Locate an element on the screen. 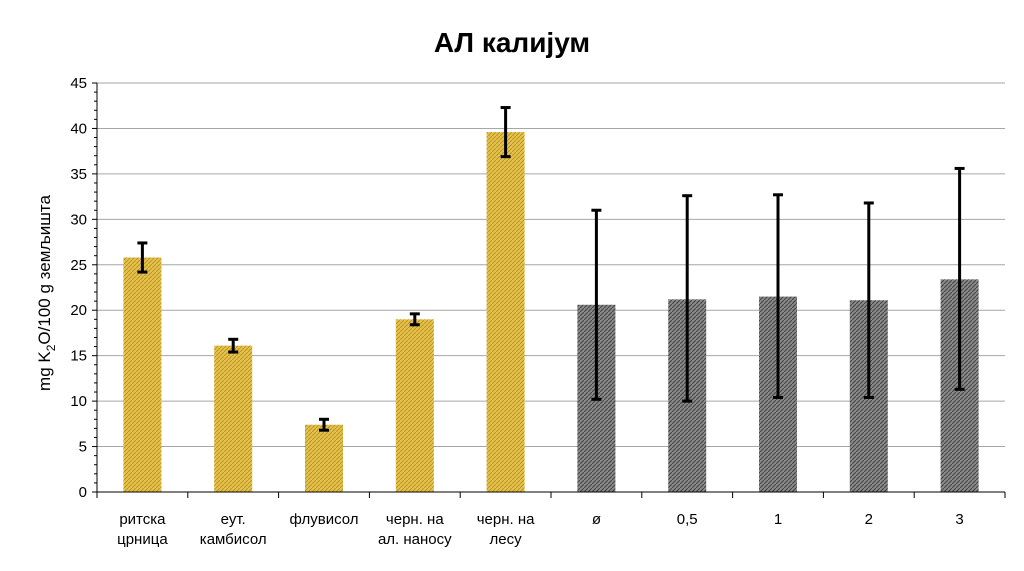  y-tick-label: 30 is located at coordinates (78, 219).